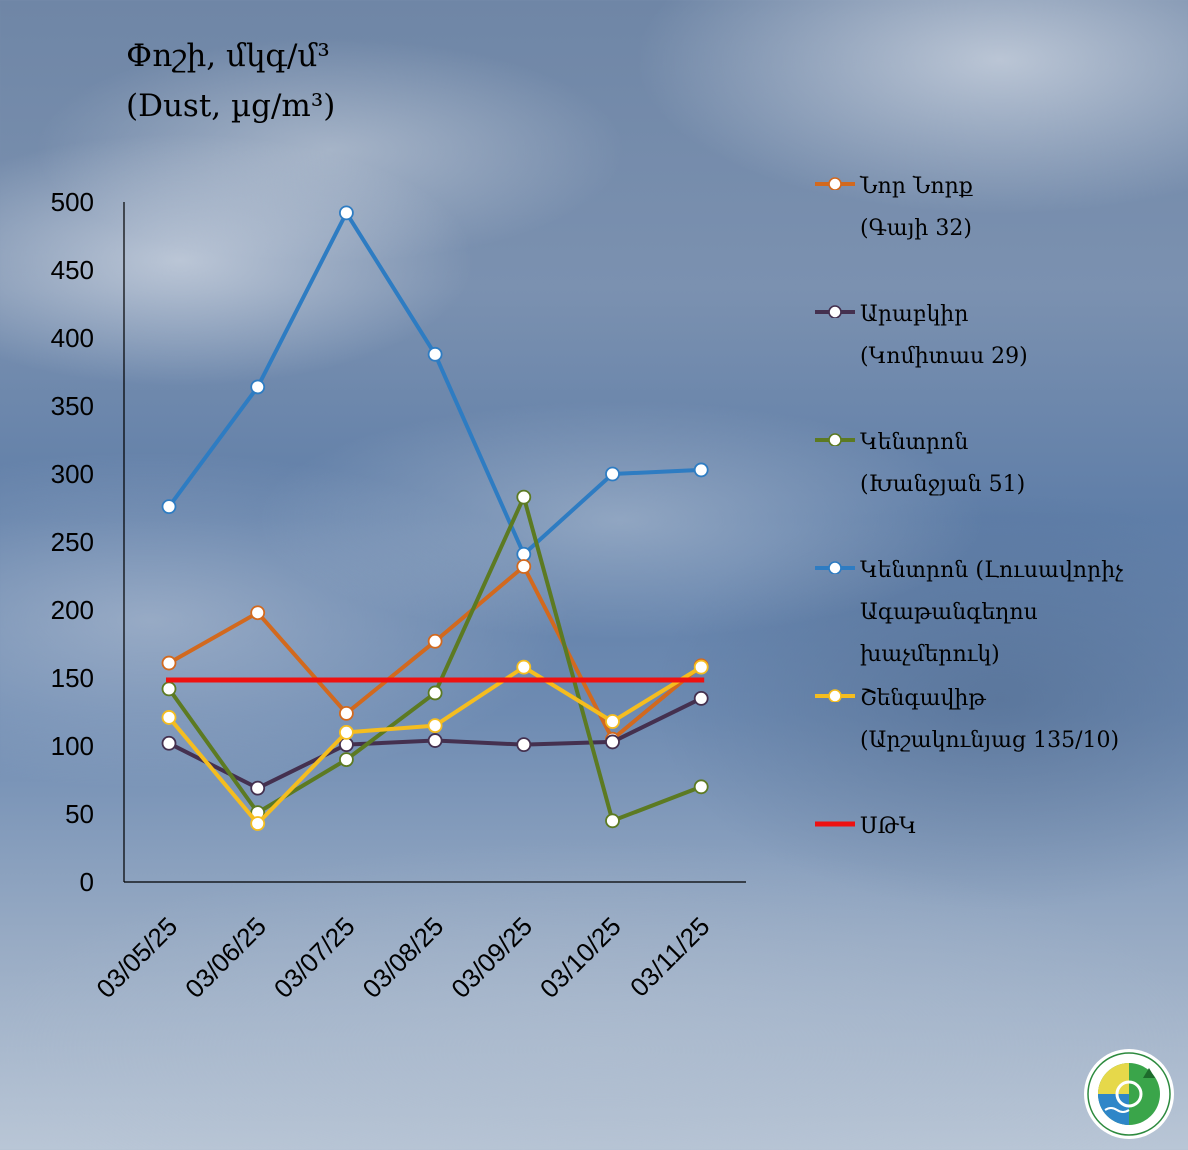  Describe the element at coordinates (314, 957) in the screenshot. I see `x-tick-label: 03/07/25` at that location.